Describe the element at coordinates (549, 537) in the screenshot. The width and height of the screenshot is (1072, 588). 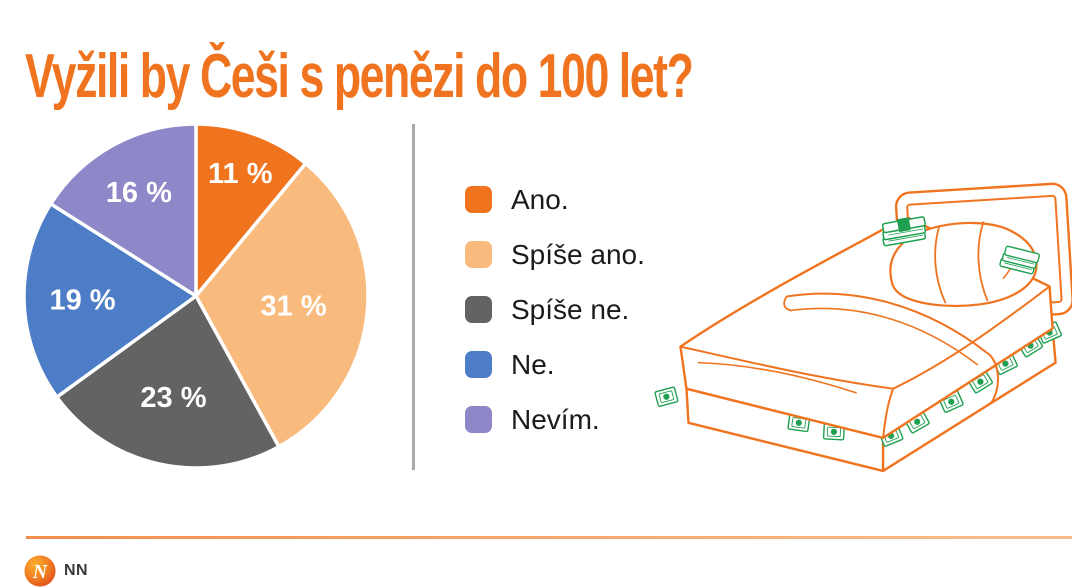
I see `footer-rule` at that location.